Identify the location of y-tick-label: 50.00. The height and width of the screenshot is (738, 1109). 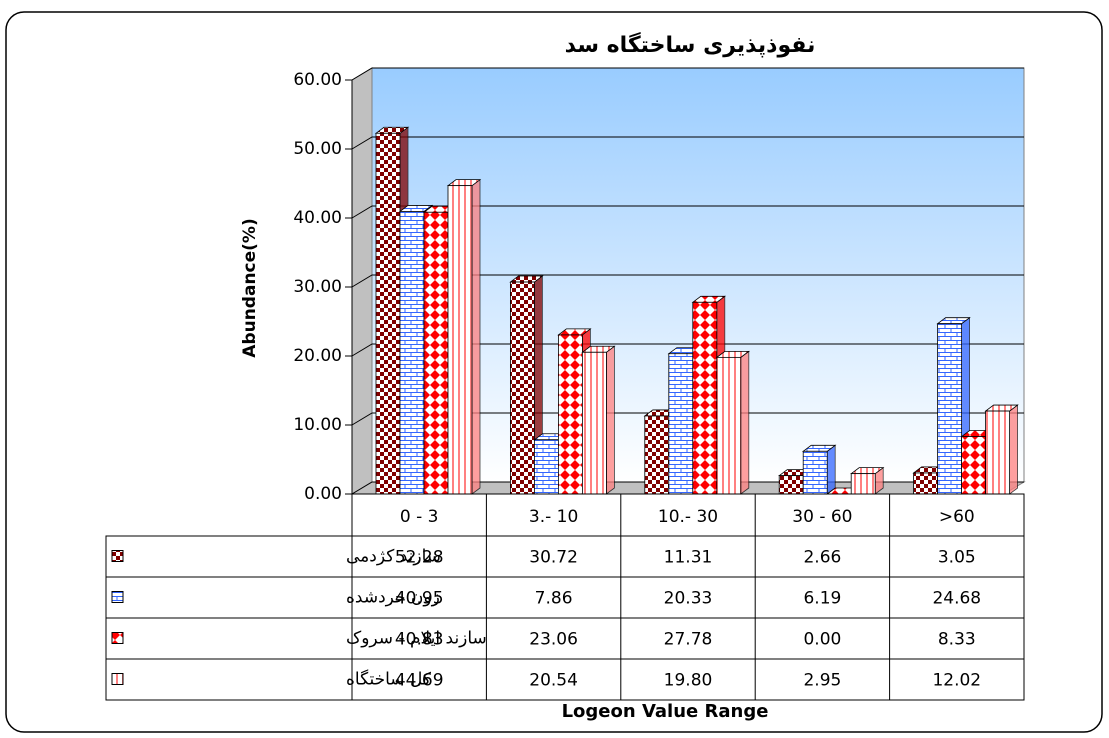
(317, 149).